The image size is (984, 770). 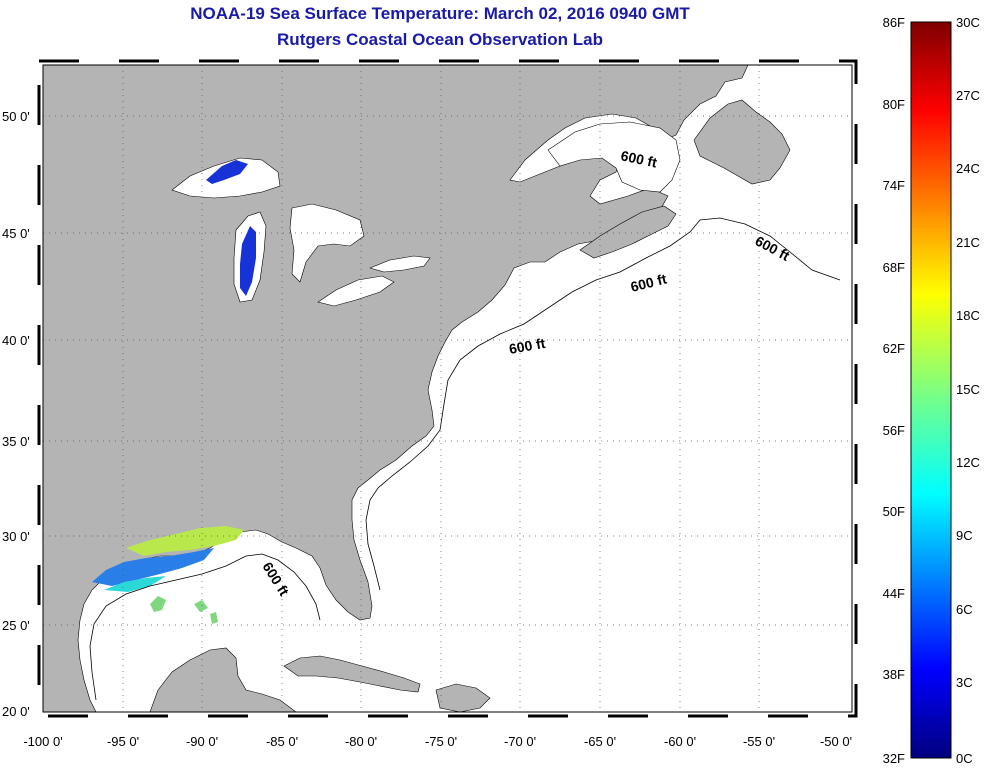 What do you see at coordinates (185, 541) in the screenshot?
I see `sst-gulf-green` at bounding box center [185, 541].